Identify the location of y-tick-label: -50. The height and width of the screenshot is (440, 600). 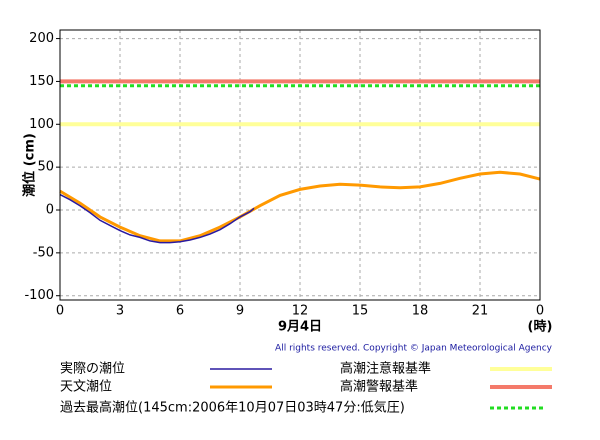
(43, 252).